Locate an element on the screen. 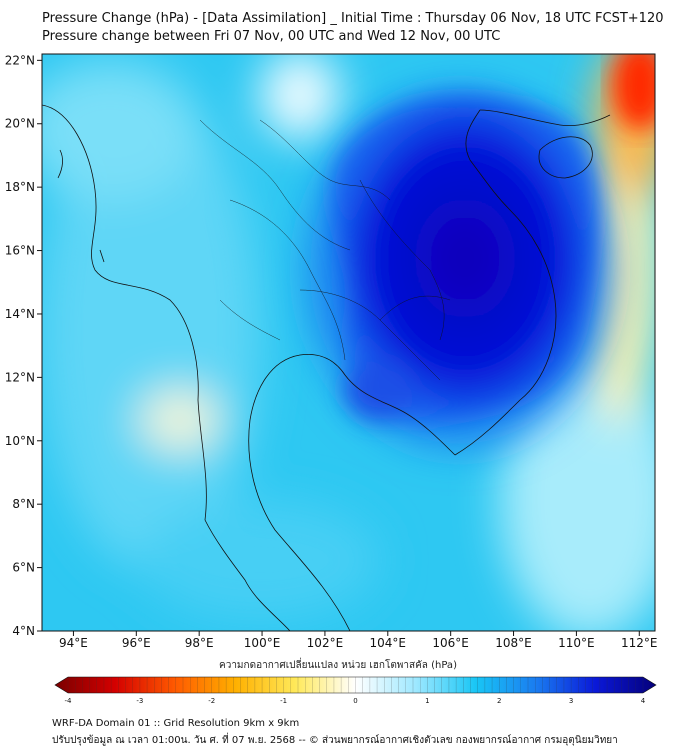 The image size is (676, 756). x-tick-label: 110°E is located at coordinates (576, 643).